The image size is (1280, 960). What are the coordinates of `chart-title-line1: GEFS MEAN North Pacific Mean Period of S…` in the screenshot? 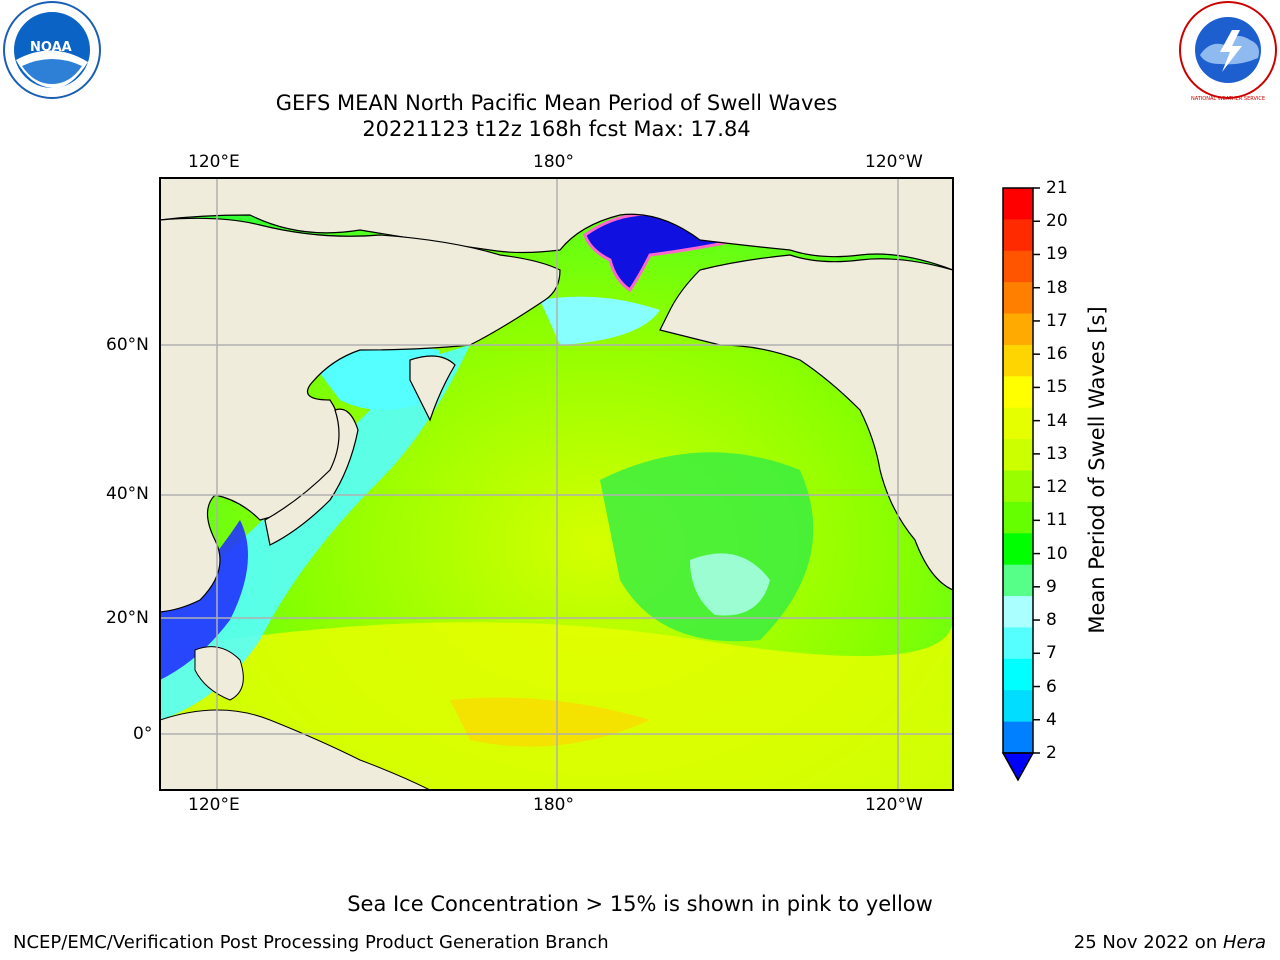 It's located at (556, 103).